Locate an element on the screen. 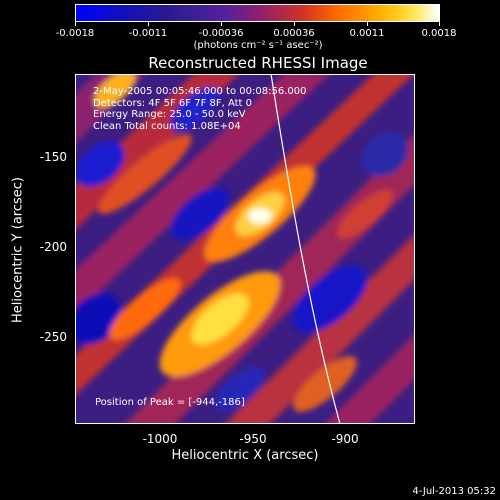  info-detectors: Detectors: 4F 5F 6F 7F 8F, Att 0 is located at coordinates (173, 103).